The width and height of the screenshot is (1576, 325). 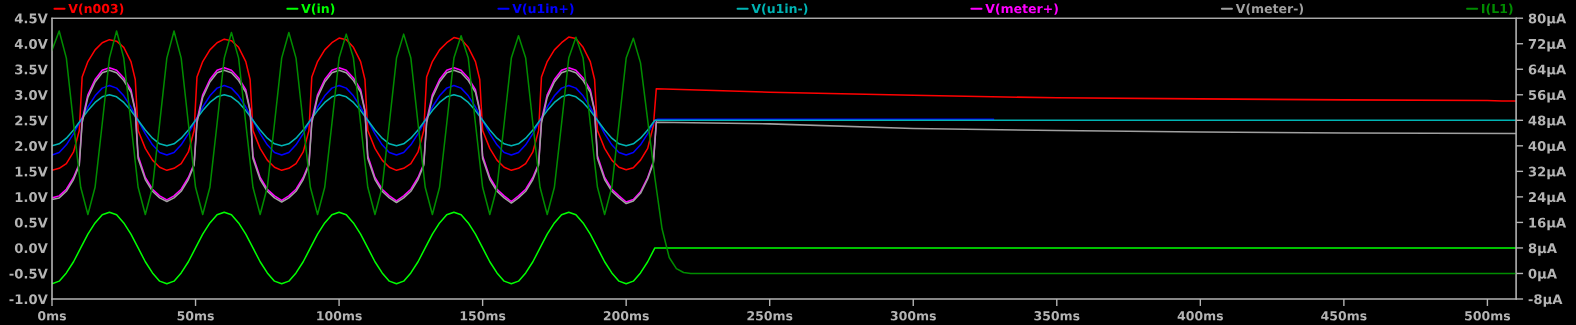 I want to click on y2-tick-label: 56µA, so click(x=1547, y=96).